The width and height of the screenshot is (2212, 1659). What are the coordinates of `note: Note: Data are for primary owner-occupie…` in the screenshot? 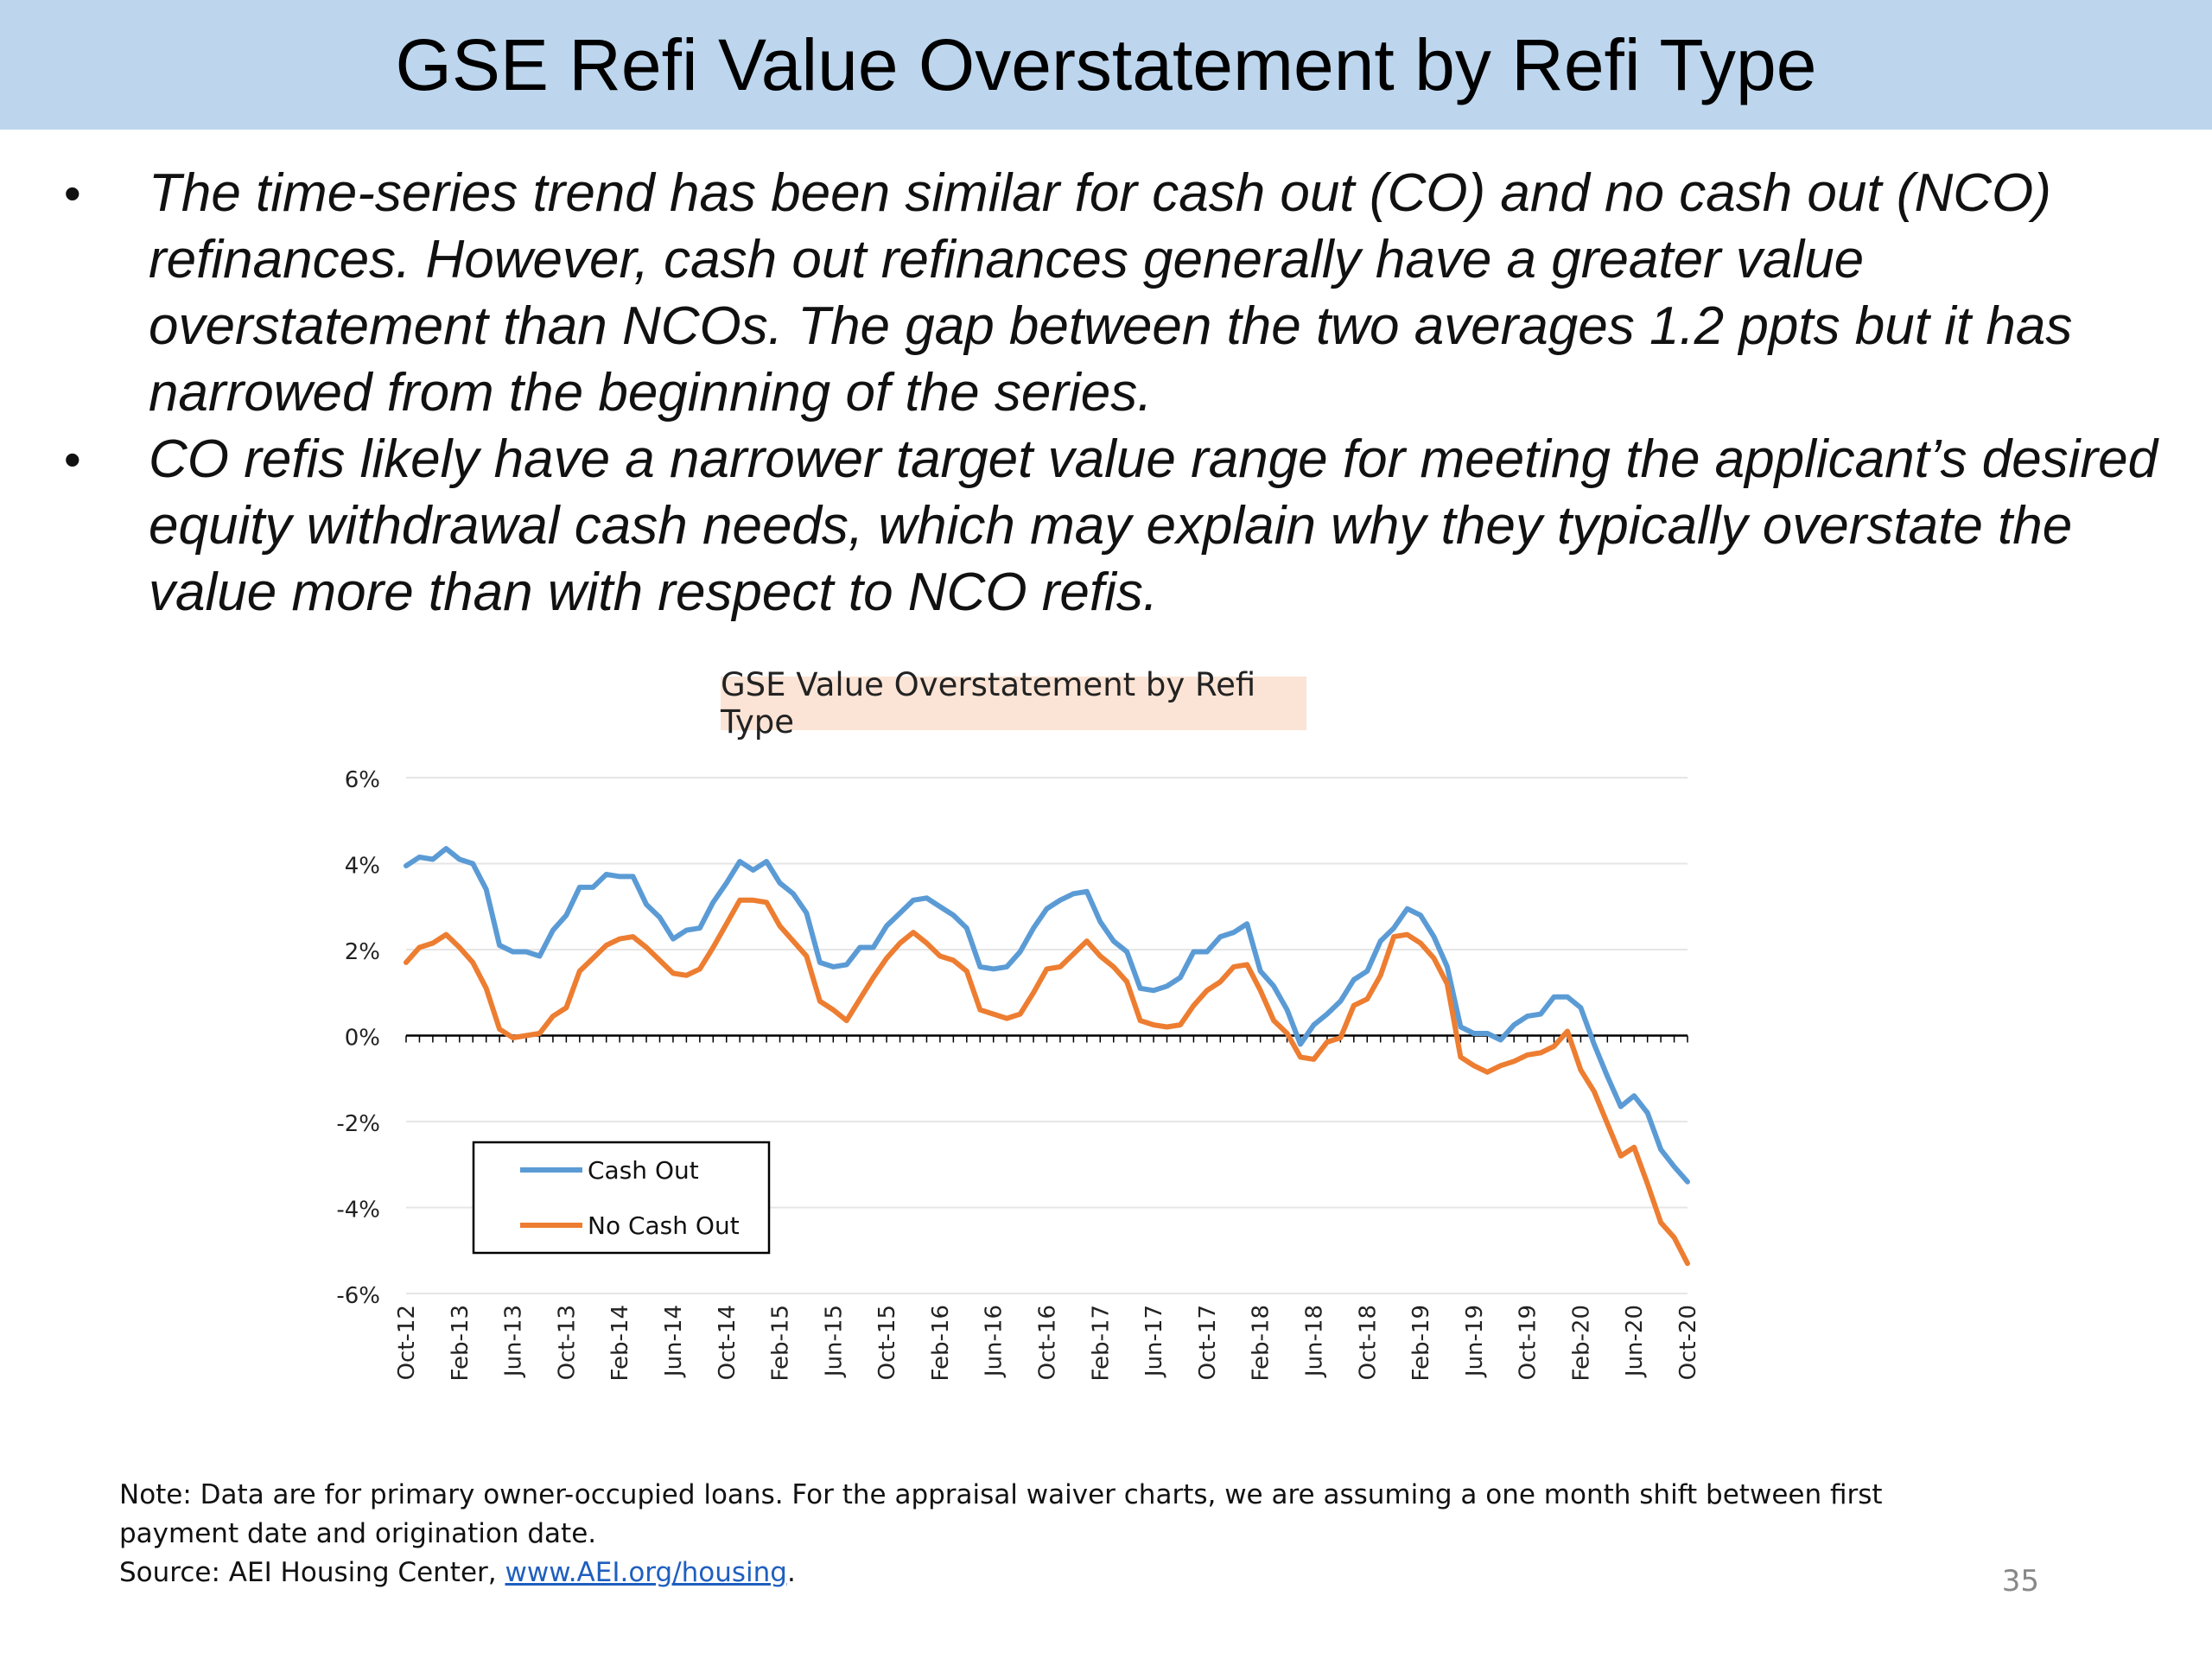 It's located at (1017, 1534).